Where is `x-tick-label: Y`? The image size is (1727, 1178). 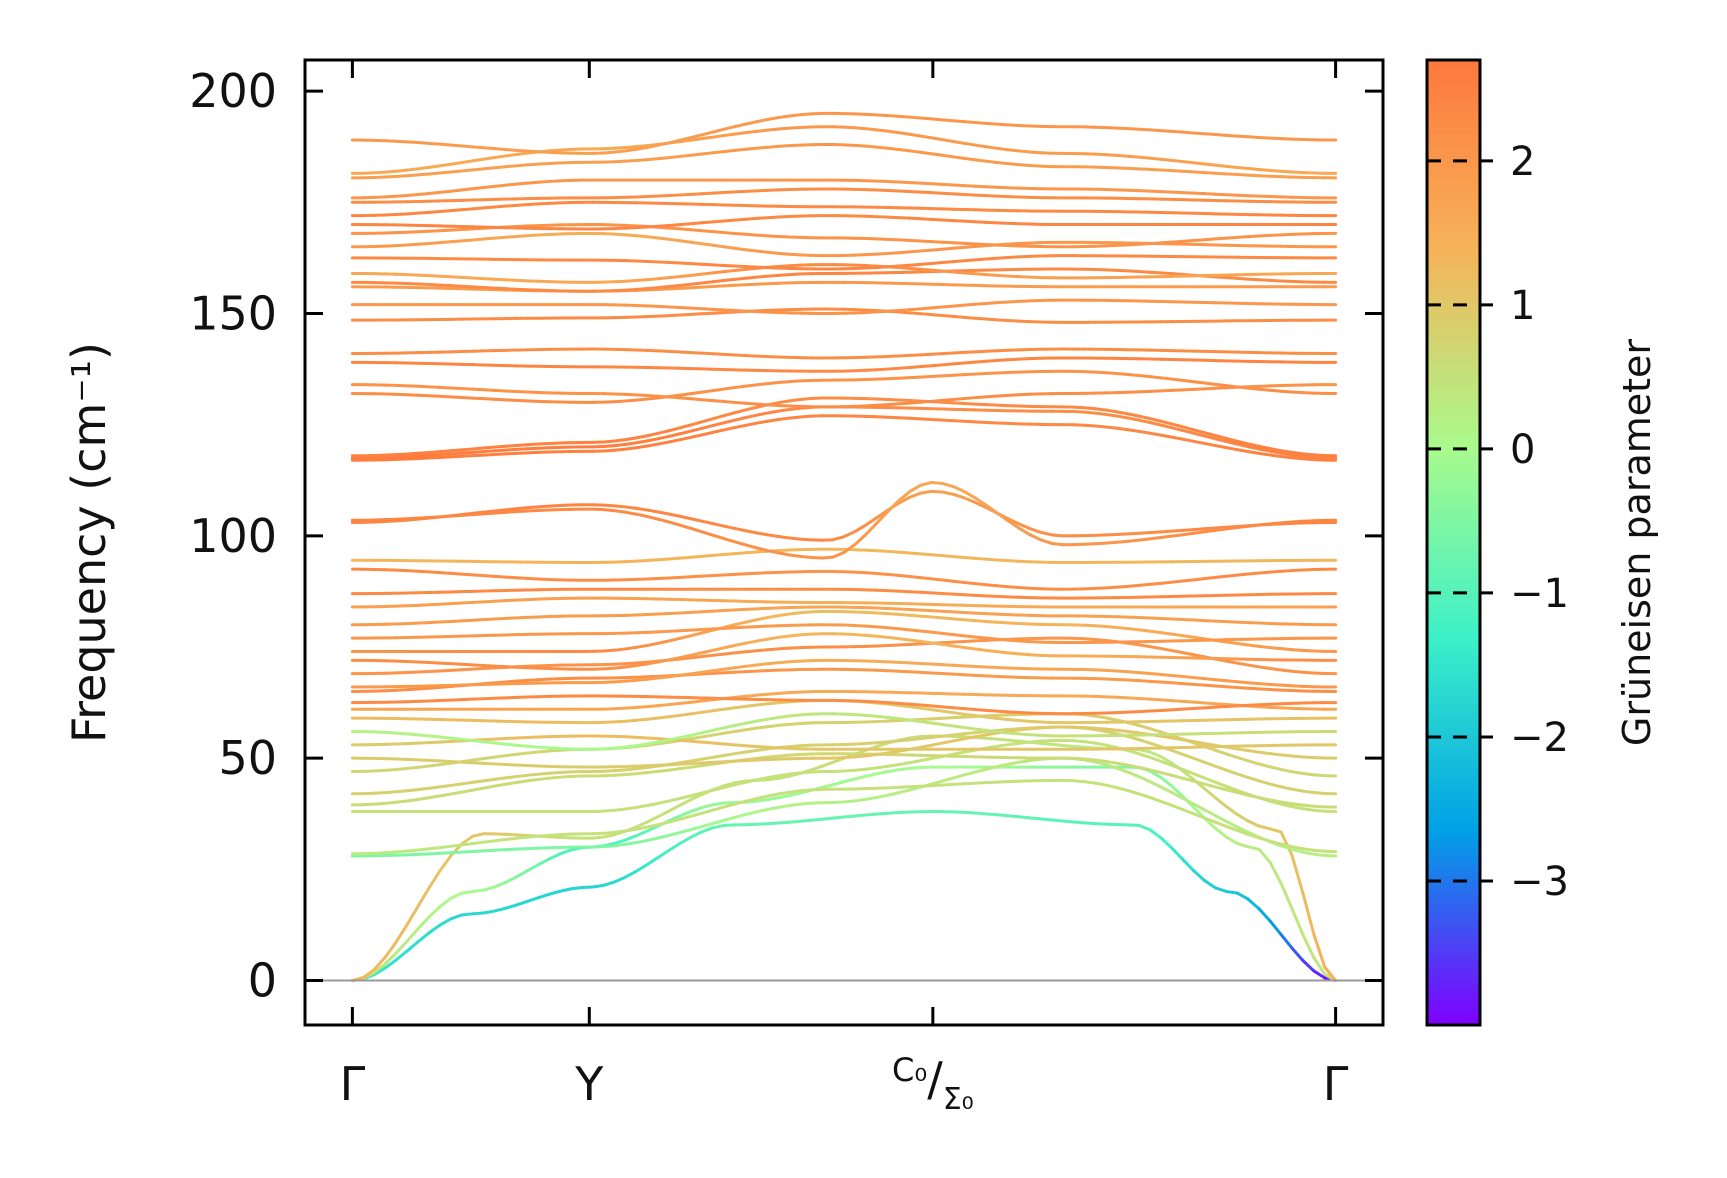 x-tick-label: Y is located at coordinates (589, 1084).